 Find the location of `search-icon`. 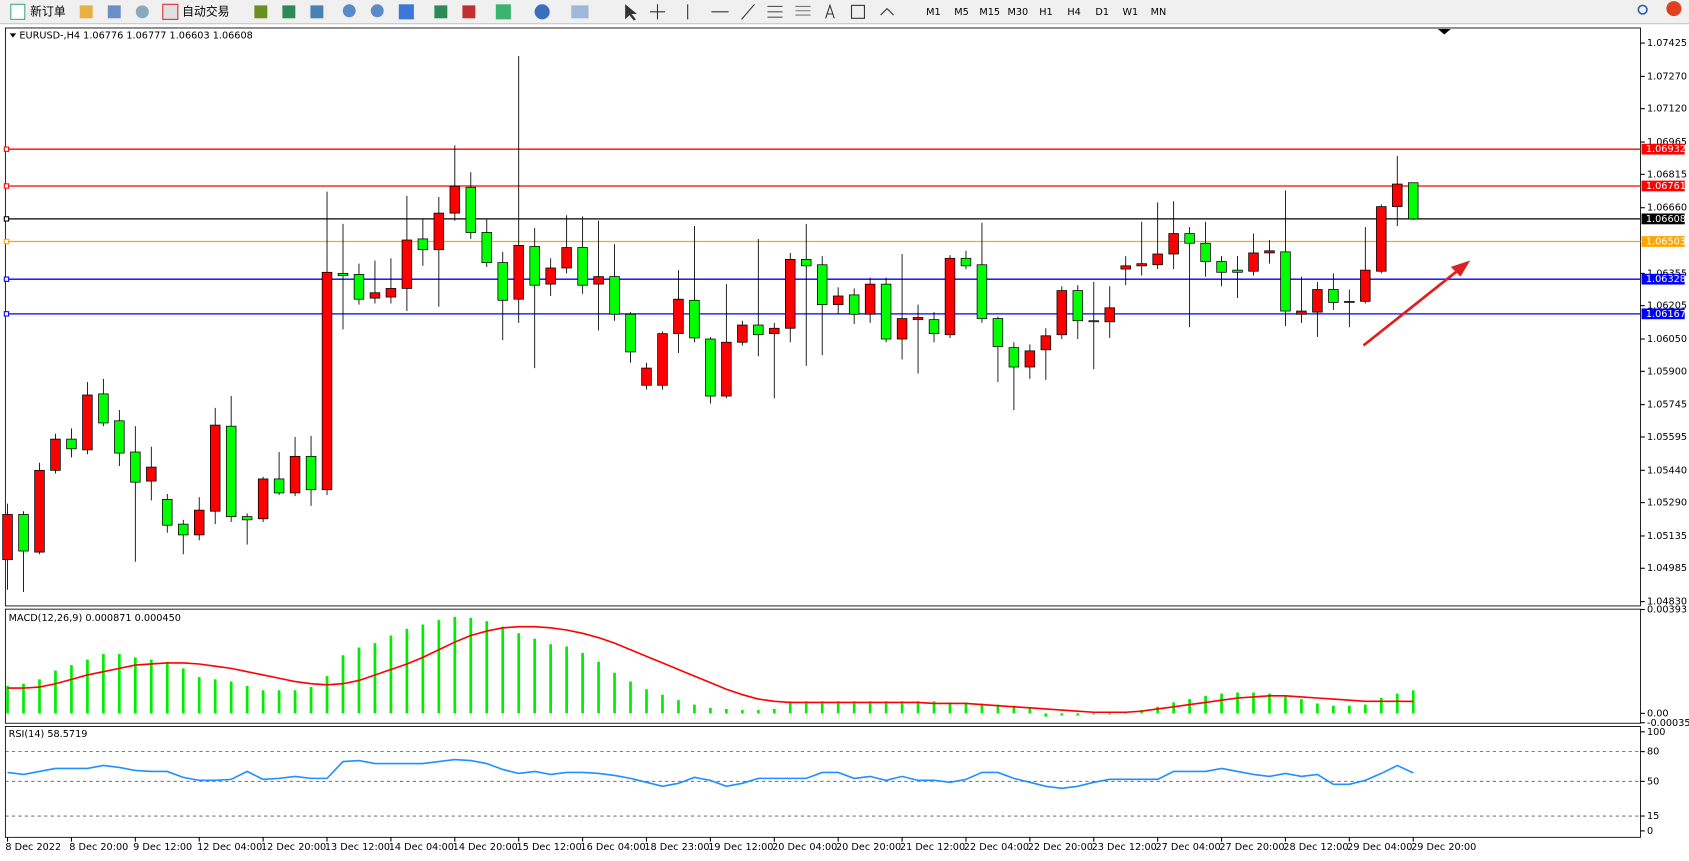

search-icon is located at coordinates (1642, 9).